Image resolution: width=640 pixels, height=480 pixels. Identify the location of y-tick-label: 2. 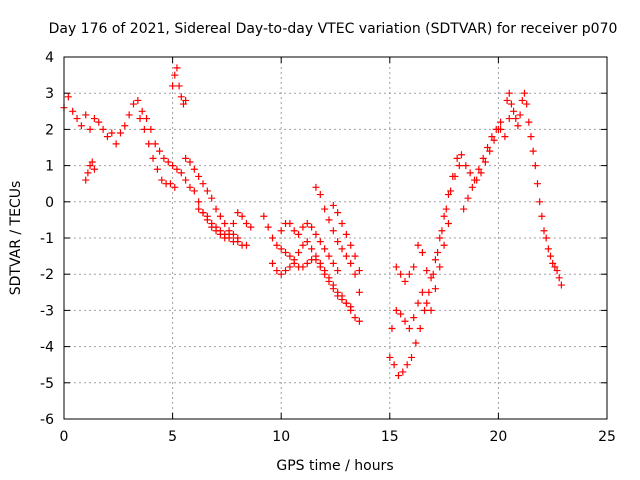
(49, 130).